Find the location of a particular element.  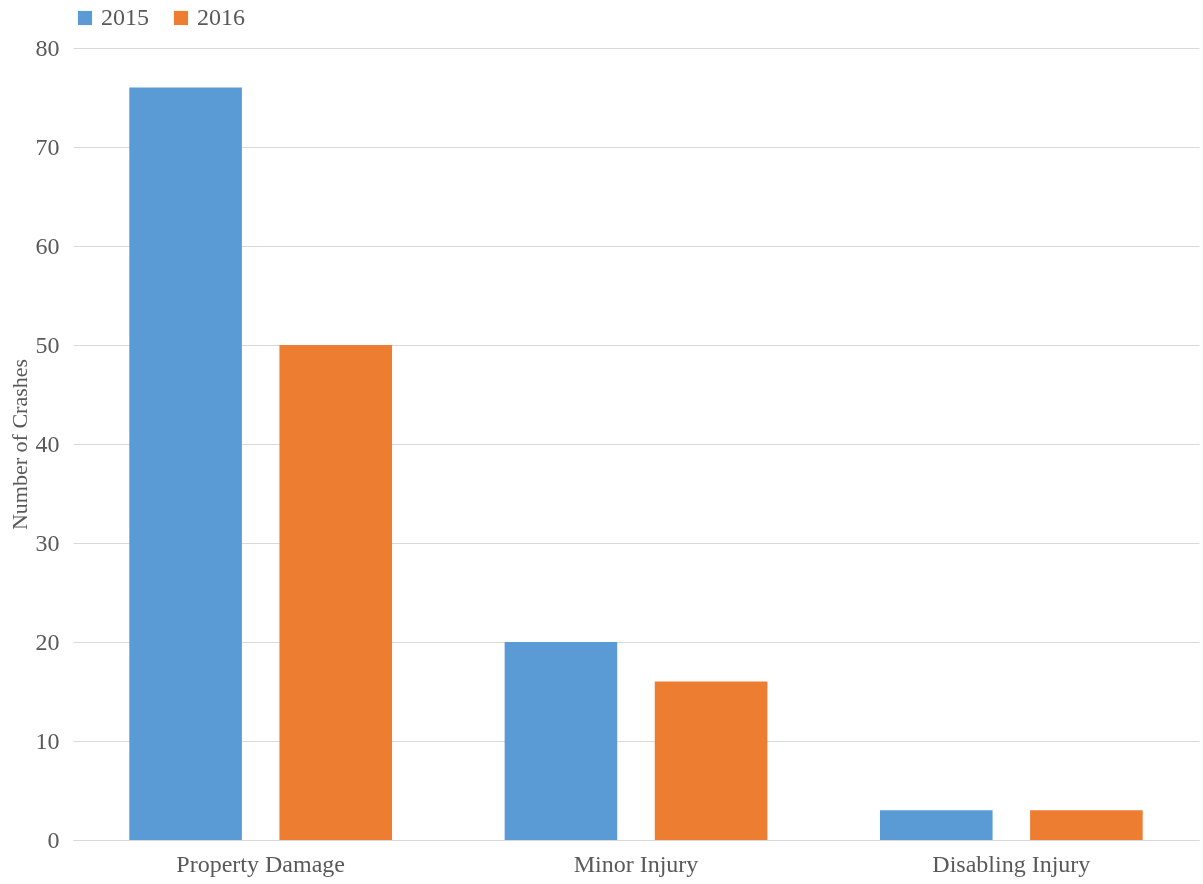

y-tick-label: 70 is located at coordinates (47, 146).